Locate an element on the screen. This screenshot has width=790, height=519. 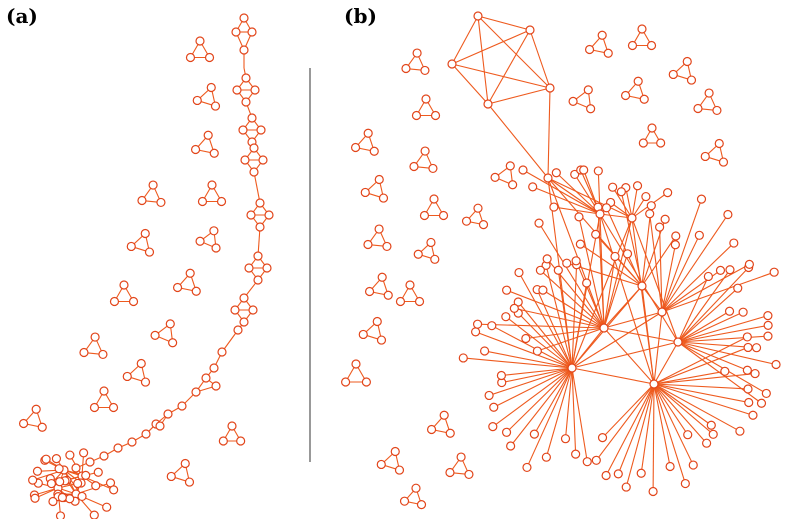
panel-label-b: (b) is located at coordinates (360, 16).